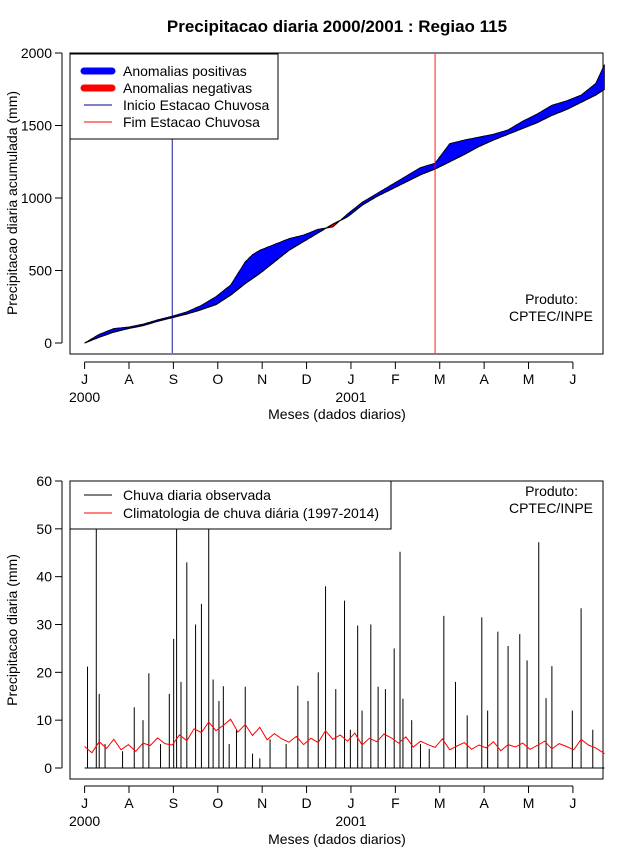 The height and width of the screenshot is (850, 640). What do you see at coordinates (196, 105) in the screenshot?
I see `legend-label-inicio: Inicio Estacao Chuvosa` at bounding box center [196, 105].